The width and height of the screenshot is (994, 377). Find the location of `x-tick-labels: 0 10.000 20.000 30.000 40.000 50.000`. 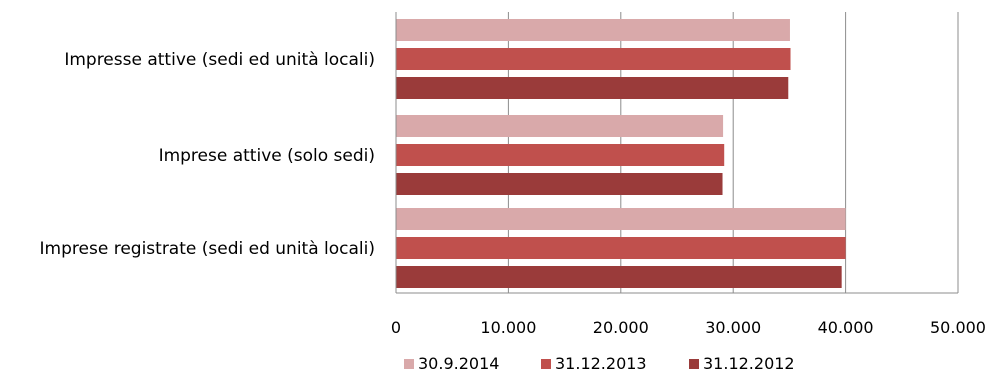

x-tick-labels: 0 10.000 20.000 30.000 40.000 50.000 is located at coordinates (688, 327).